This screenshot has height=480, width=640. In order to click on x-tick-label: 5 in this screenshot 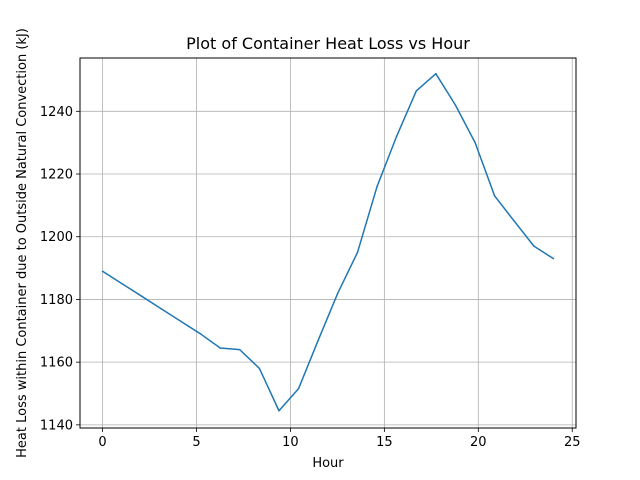, I will do `click(196, 442)`.